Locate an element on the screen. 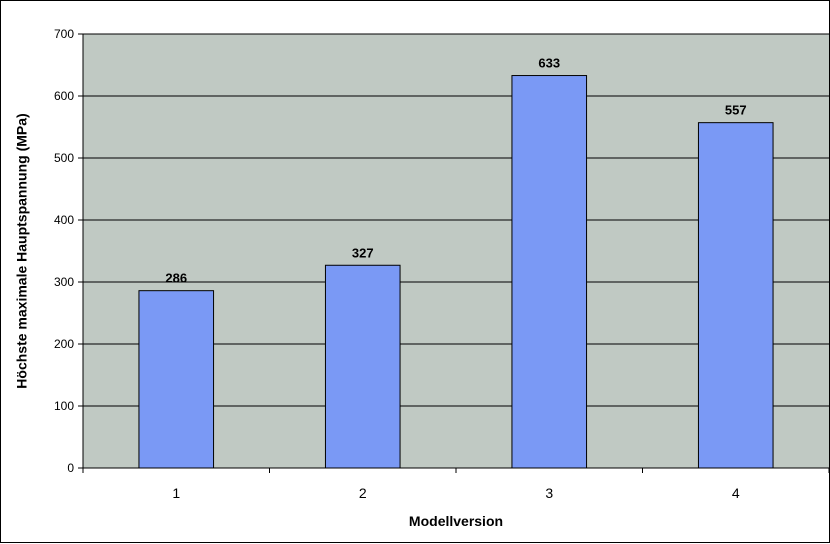 This screenshot has width=830, height=544. x-tick-label: 3 is located at coordinates (549, 493).